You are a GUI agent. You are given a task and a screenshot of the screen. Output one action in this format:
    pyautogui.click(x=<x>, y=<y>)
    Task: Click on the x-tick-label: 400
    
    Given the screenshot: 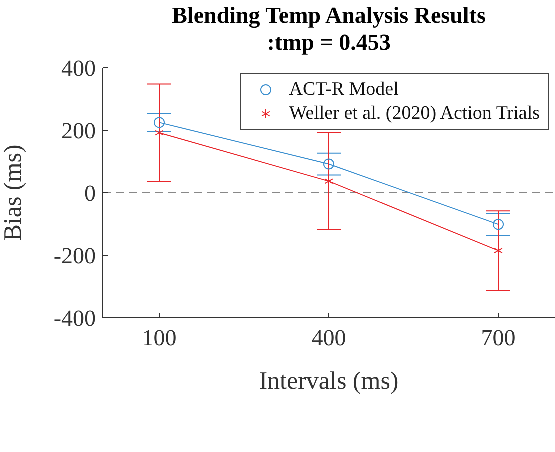 What is the action you would take?
    pyautogui.click(x=329, y=337)
    